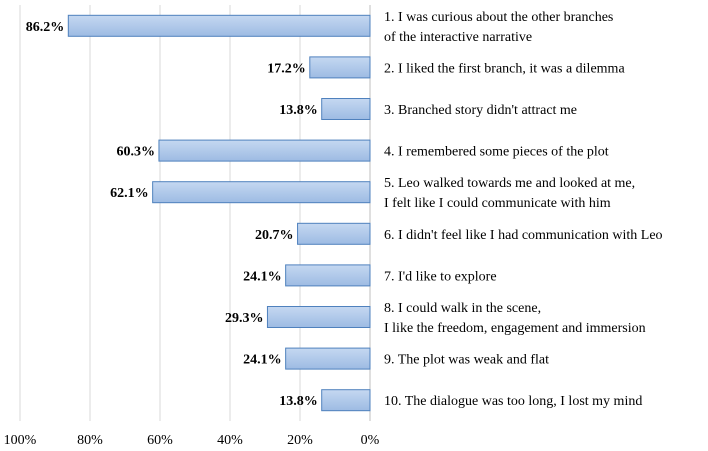 The width and height of the screenshot is (708, 451). I want to click on category-label-line: 3. Branched story didn't attract me, so click(480, 110).